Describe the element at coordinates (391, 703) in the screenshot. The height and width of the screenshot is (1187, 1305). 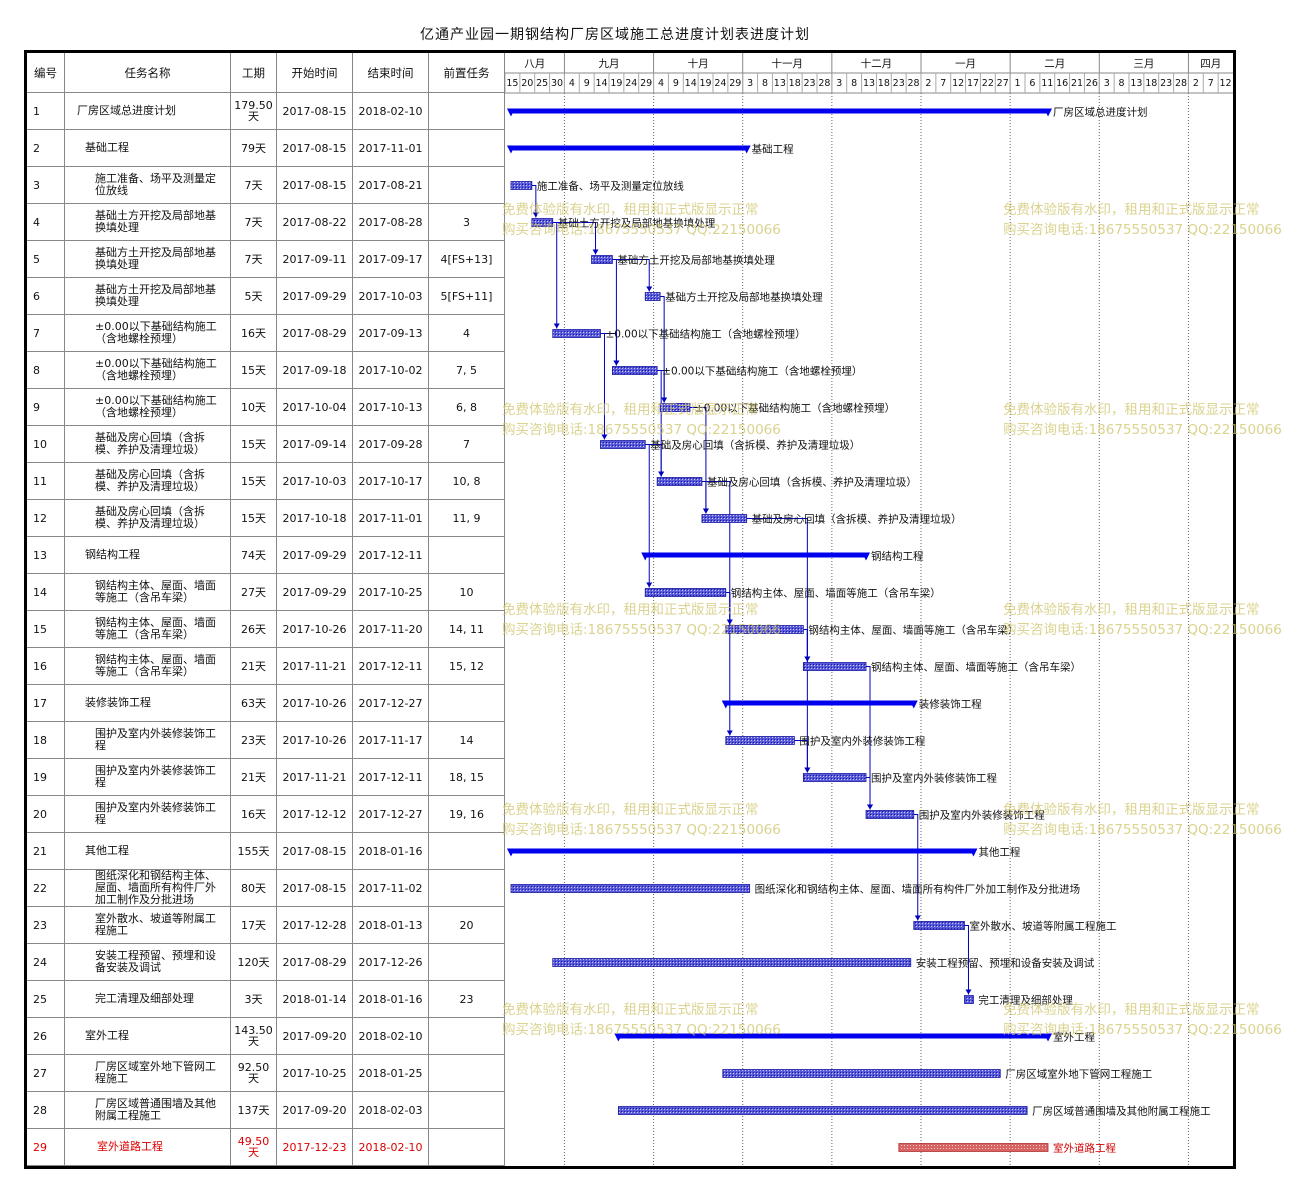
I see `cell-end: 2017-12-27` at that location.